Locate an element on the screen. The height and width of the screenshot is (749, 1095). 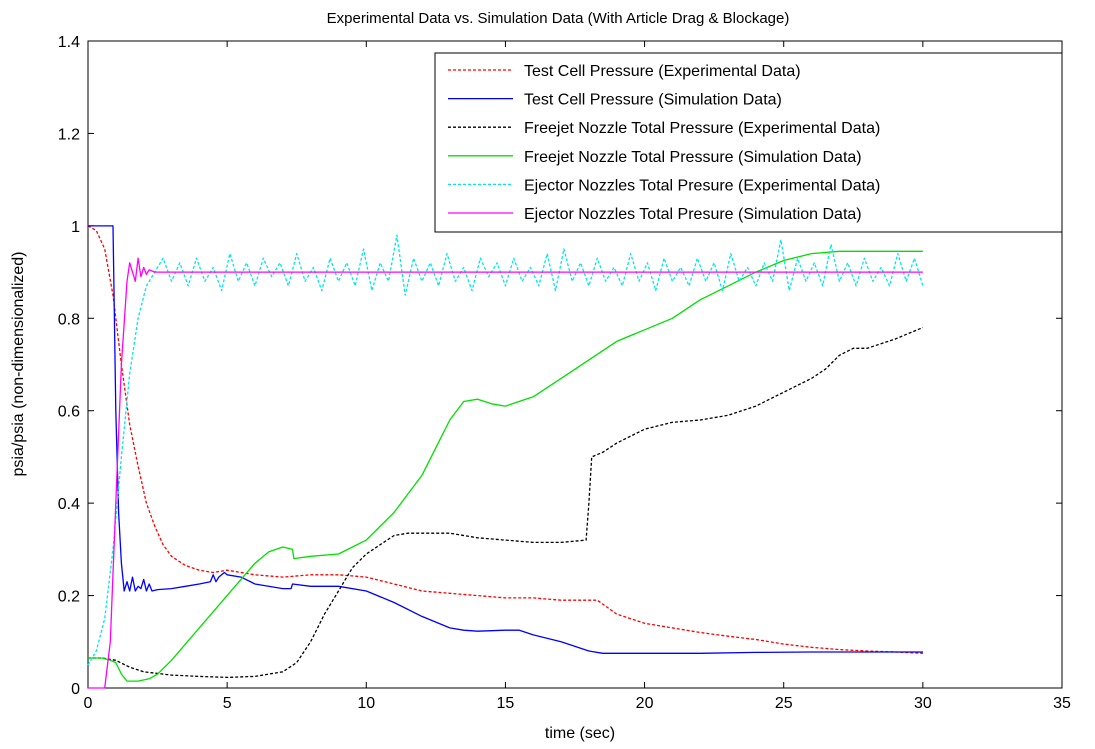
x-tick-label: 25 is located at coordinates (784, 703).